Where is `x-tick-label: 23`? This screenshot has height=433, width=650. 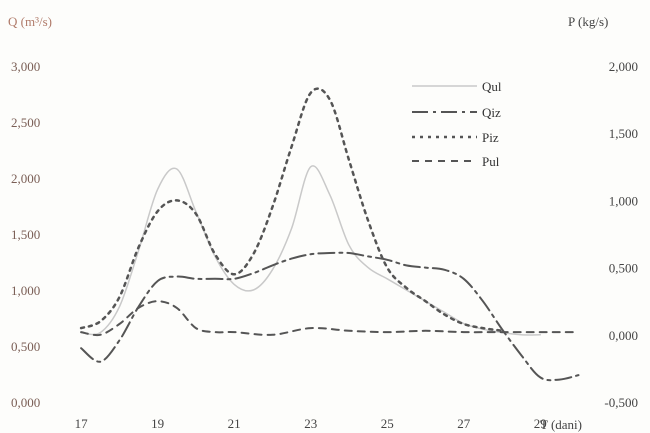
x-tick-label: 23 is located at coordinates (310, 423).